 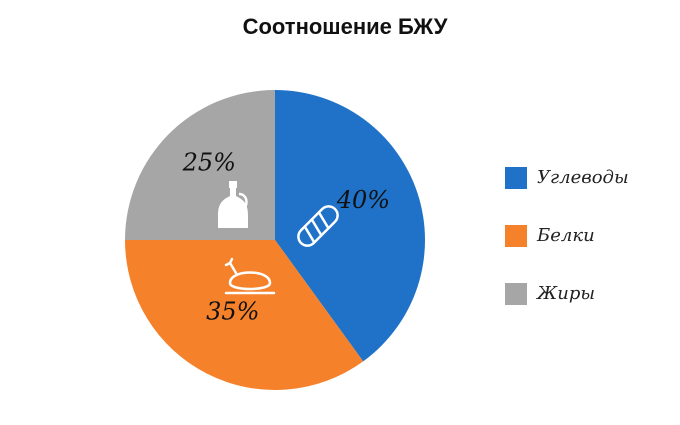 What do you see at coordinates (565, 293) in the screenshot?
I see `legend-label: Жиры` at bounding box center [565, 293].